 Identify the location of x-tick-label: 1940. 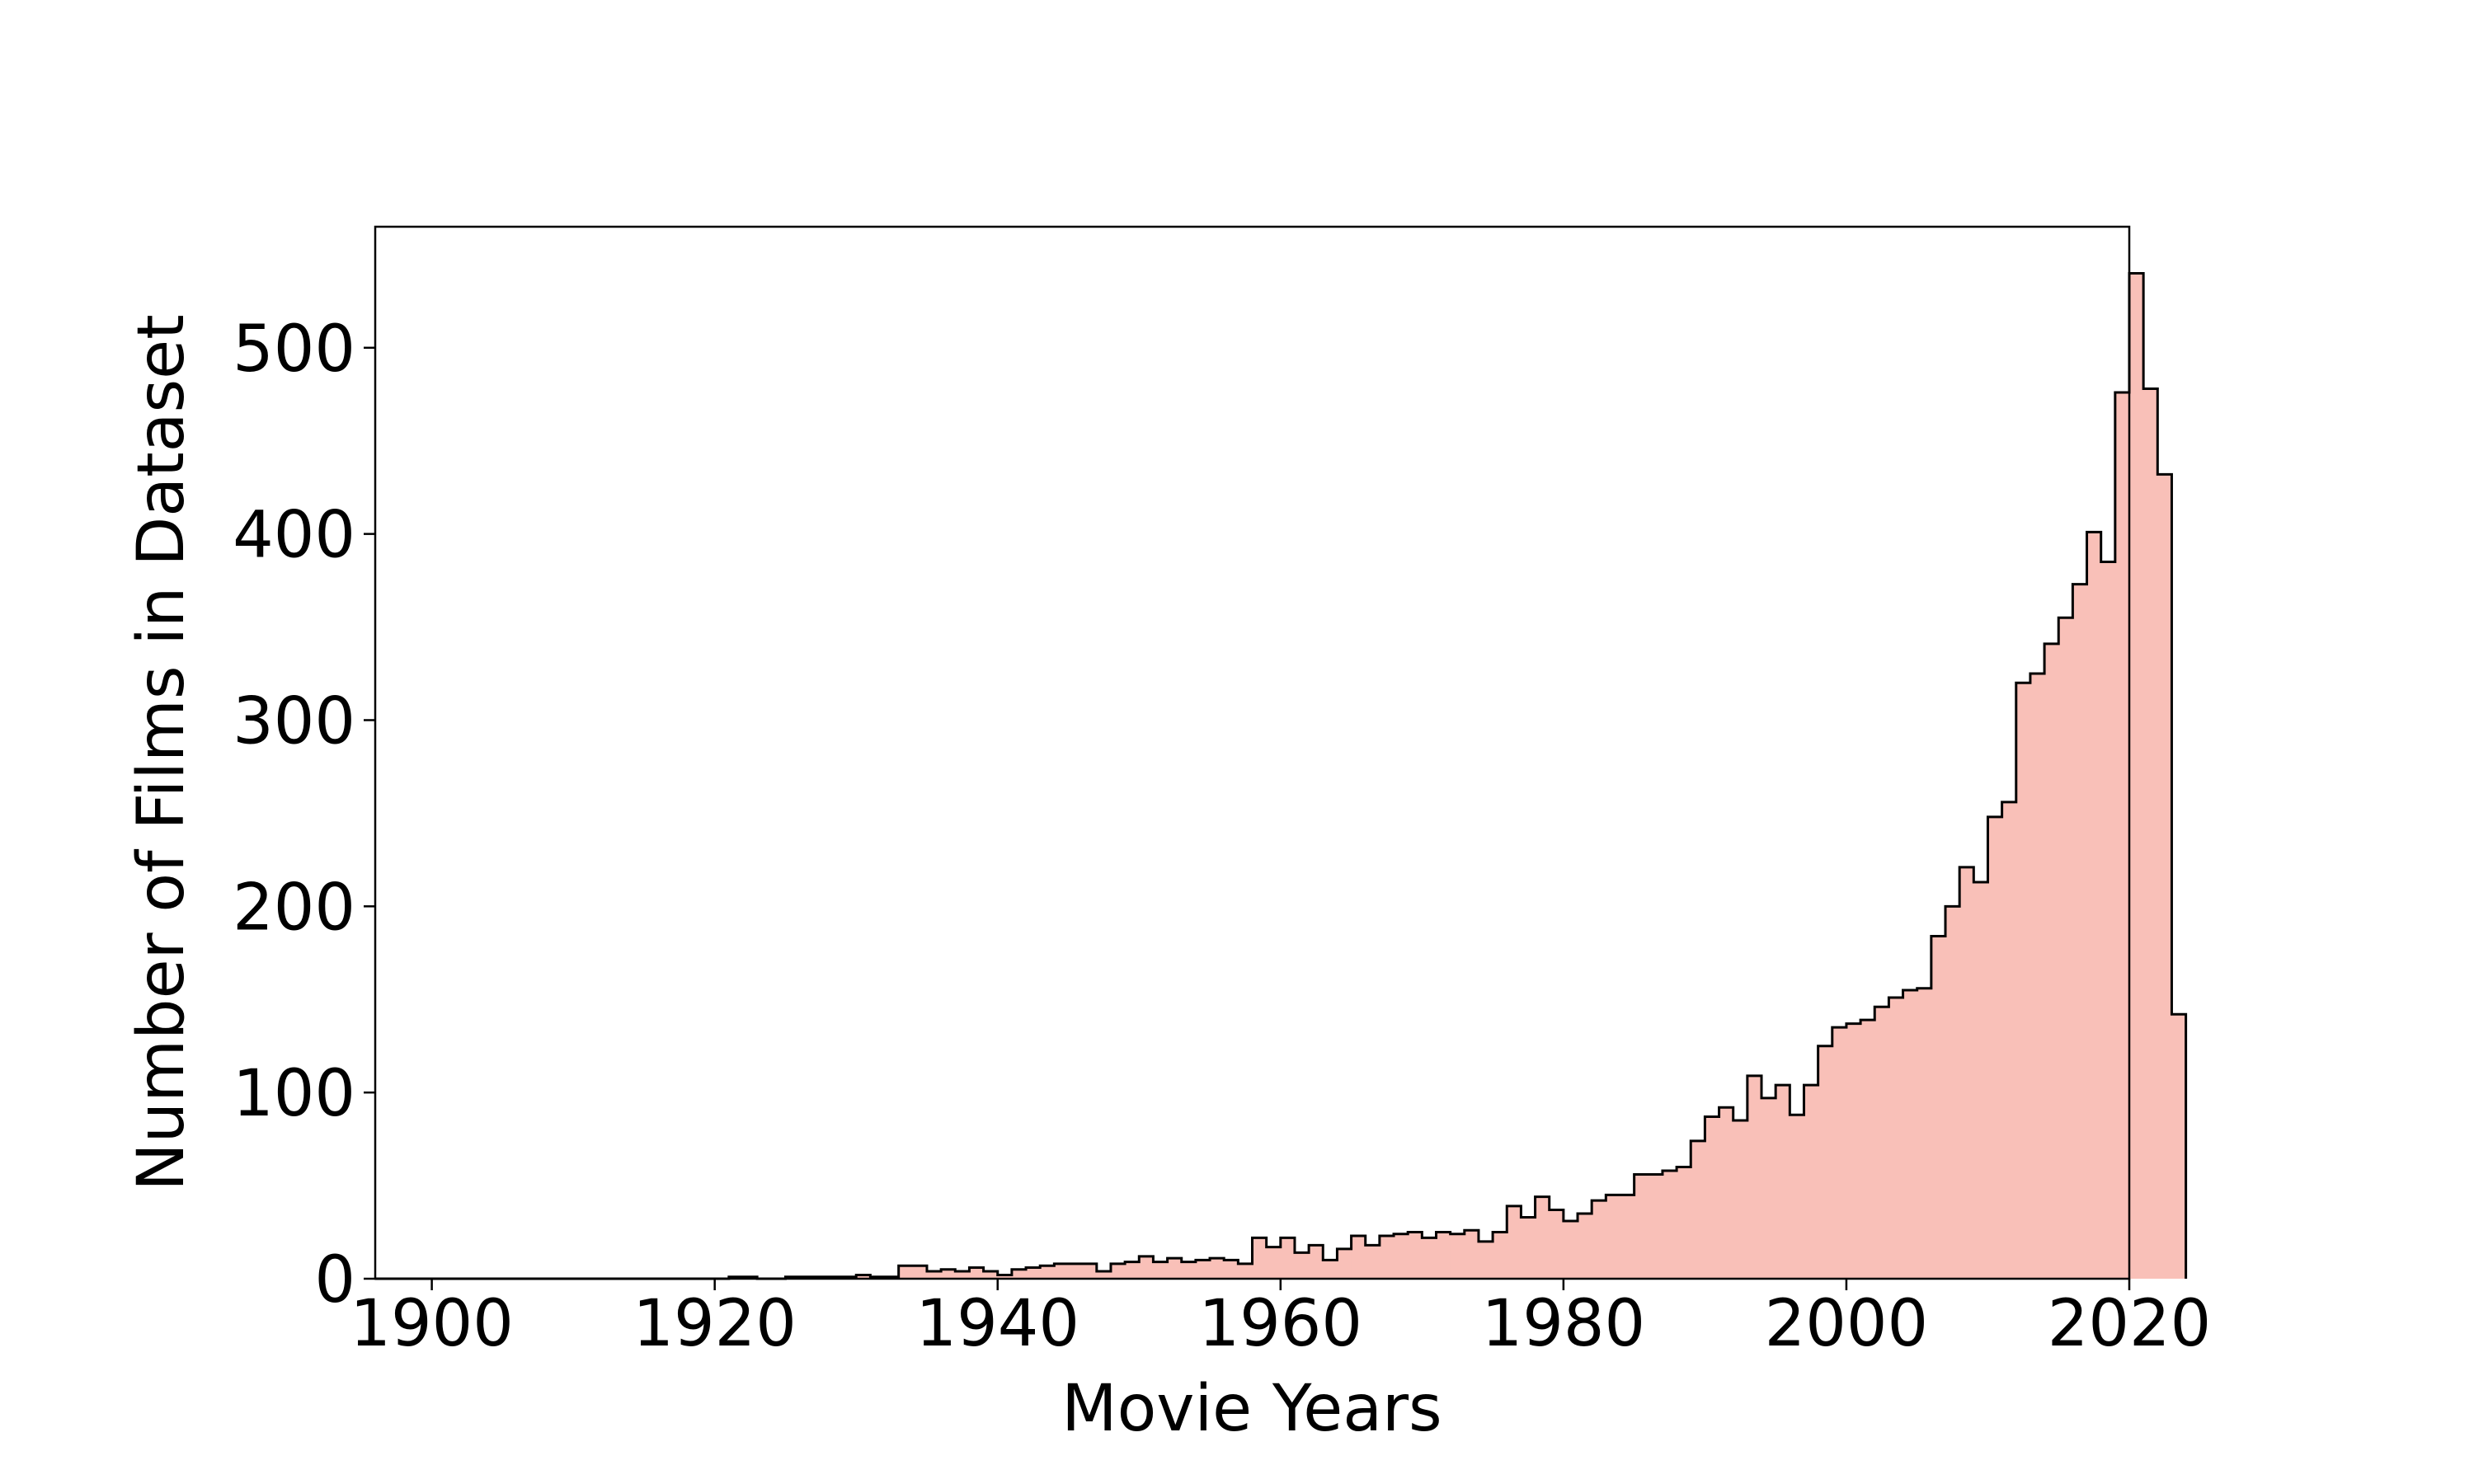
(997, 1324).